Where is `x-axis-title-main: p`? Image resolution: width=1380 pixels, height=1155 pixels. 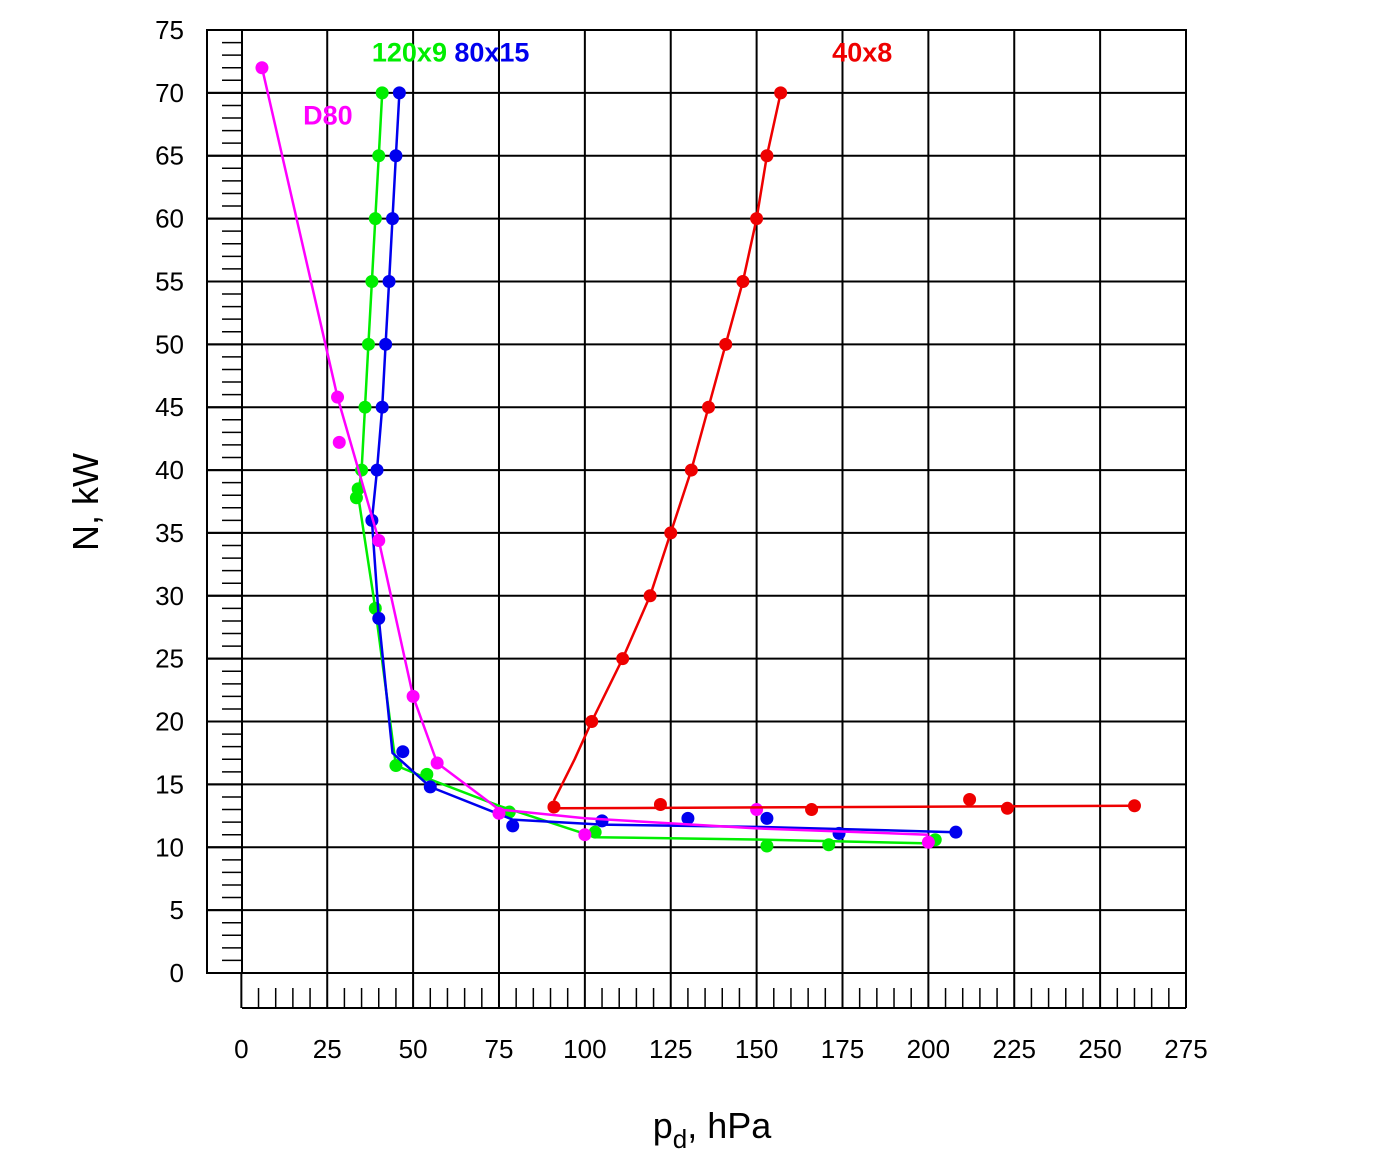
x-axis-title-main: p is located at coordinates (663, 1125).